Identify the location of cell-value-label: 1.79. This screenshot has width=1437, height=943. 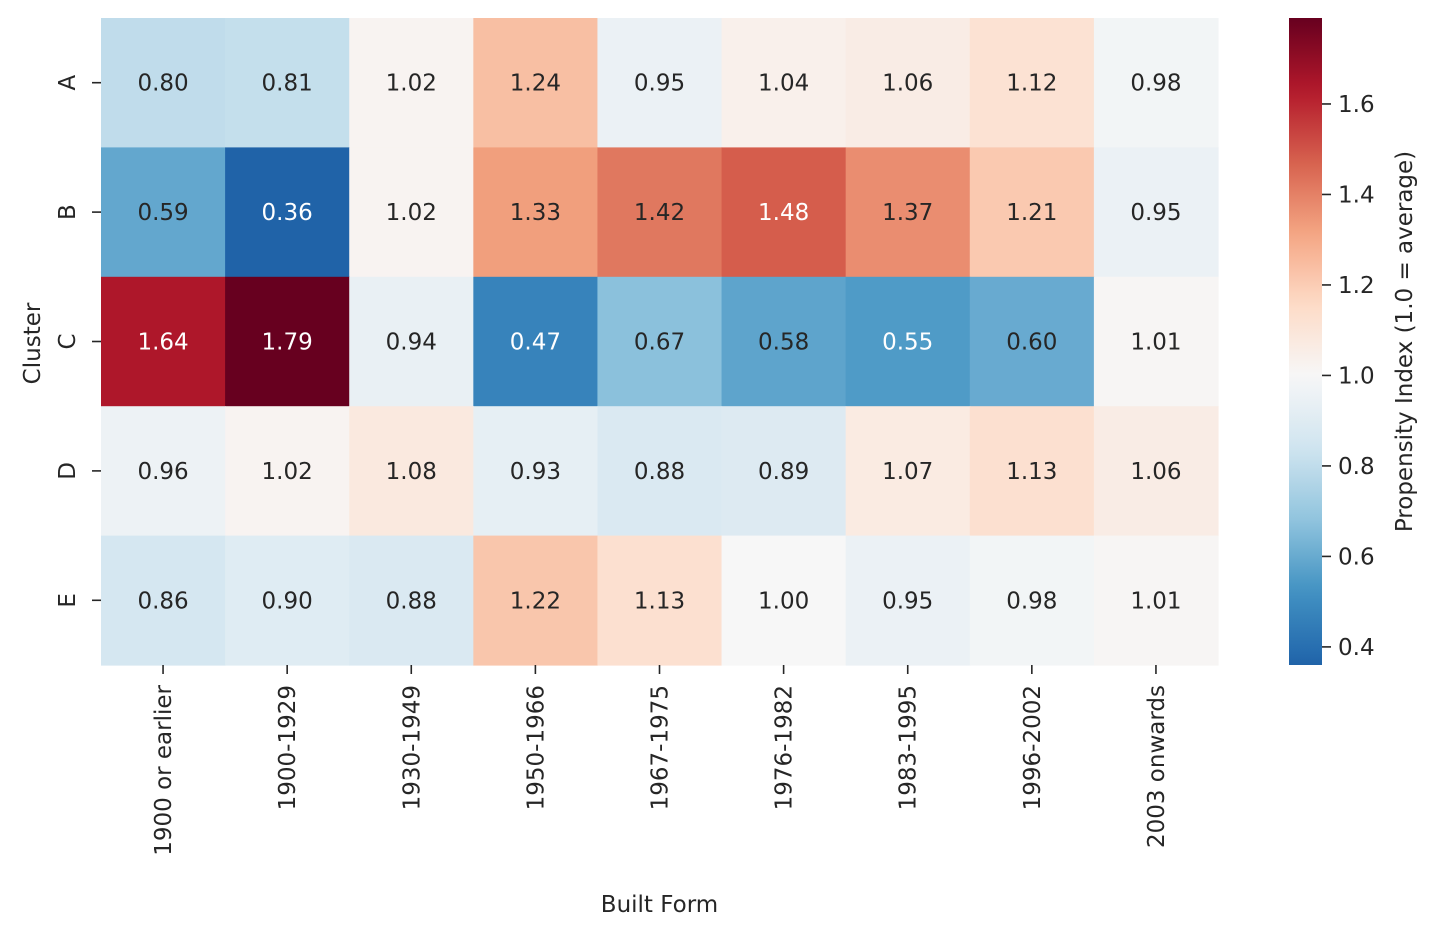
(287, 343).